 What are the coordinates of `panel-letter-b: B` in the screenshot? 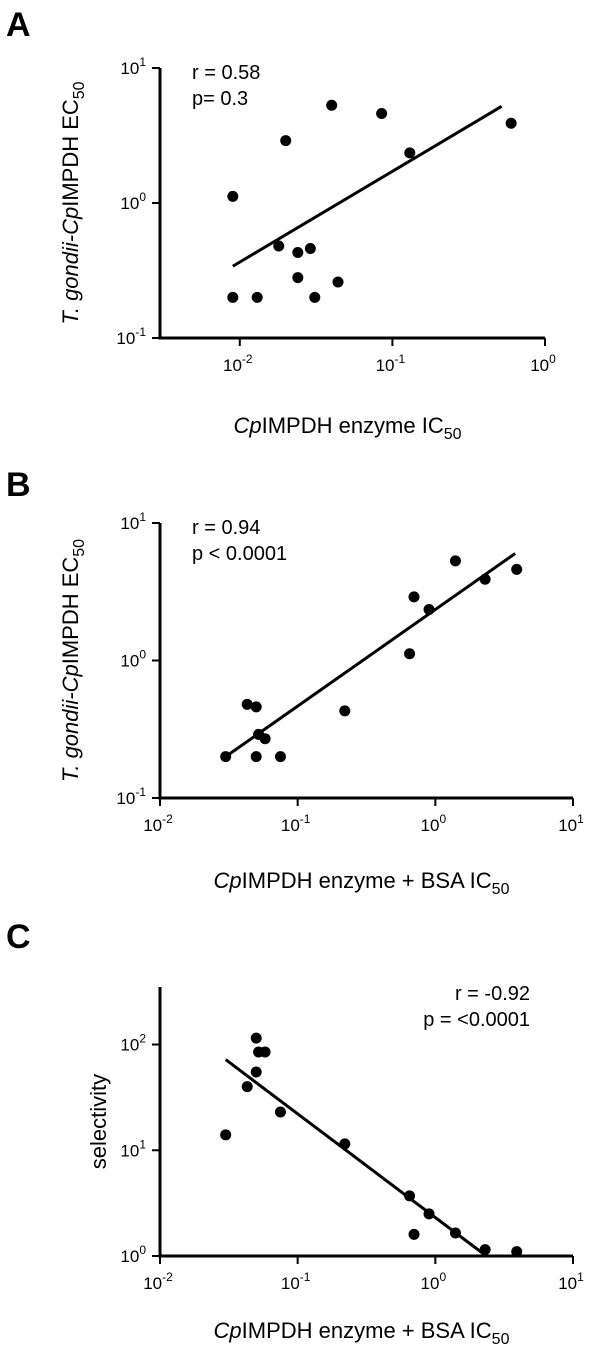 It's located at (18, 485).